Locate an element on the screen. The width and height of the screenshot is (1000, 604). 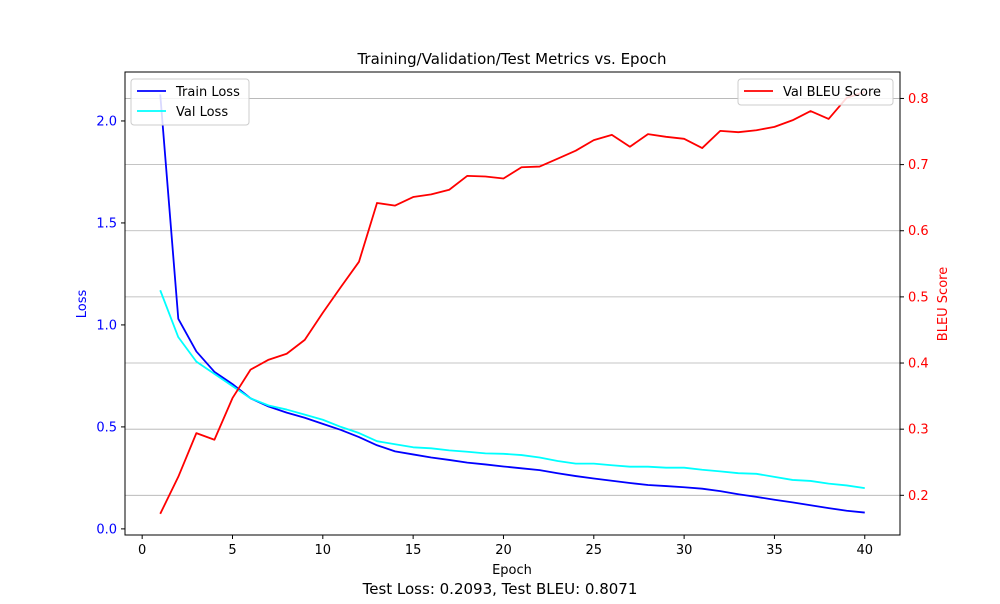
legend-label-val-loss: Val Loss is located at coordinates (202, 112).